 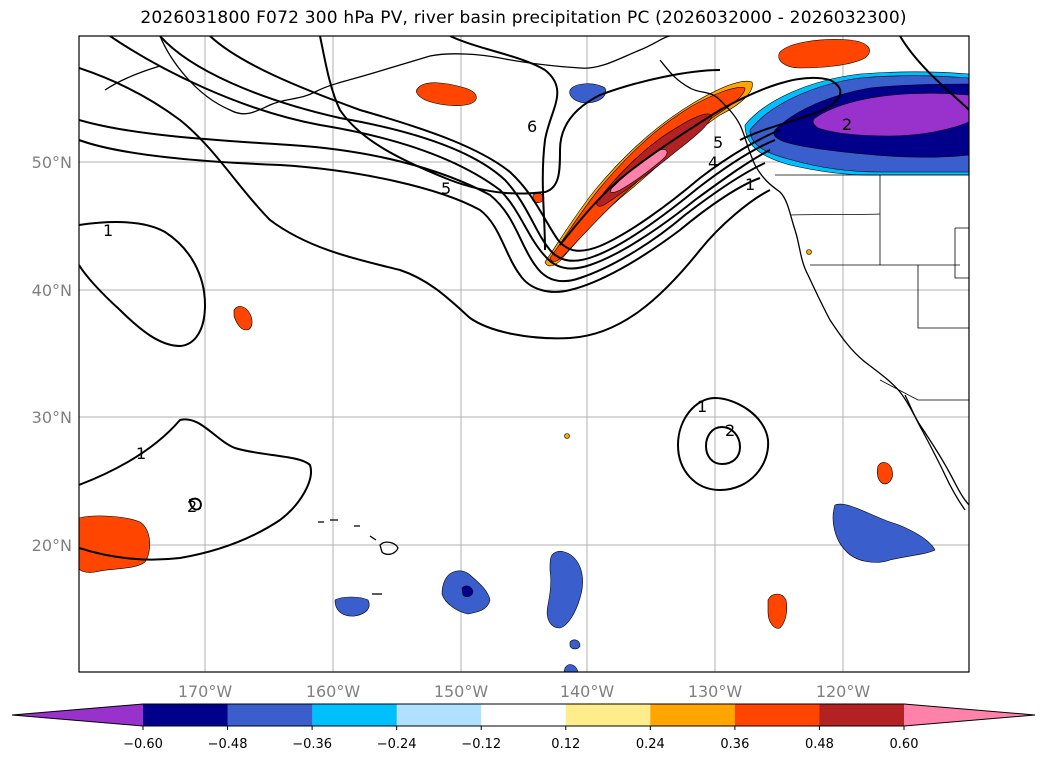 I want to click on colorbar-tick-label: −0.24, so click(x=397, y=744).